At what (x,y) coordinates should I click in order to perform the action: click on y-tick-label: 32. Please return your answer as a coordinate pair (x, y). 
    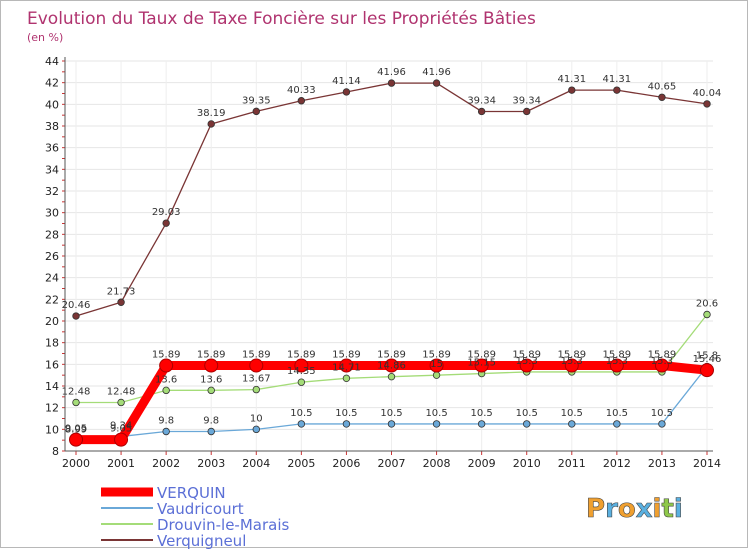
    Looking at the image, I should click on (52, 191).